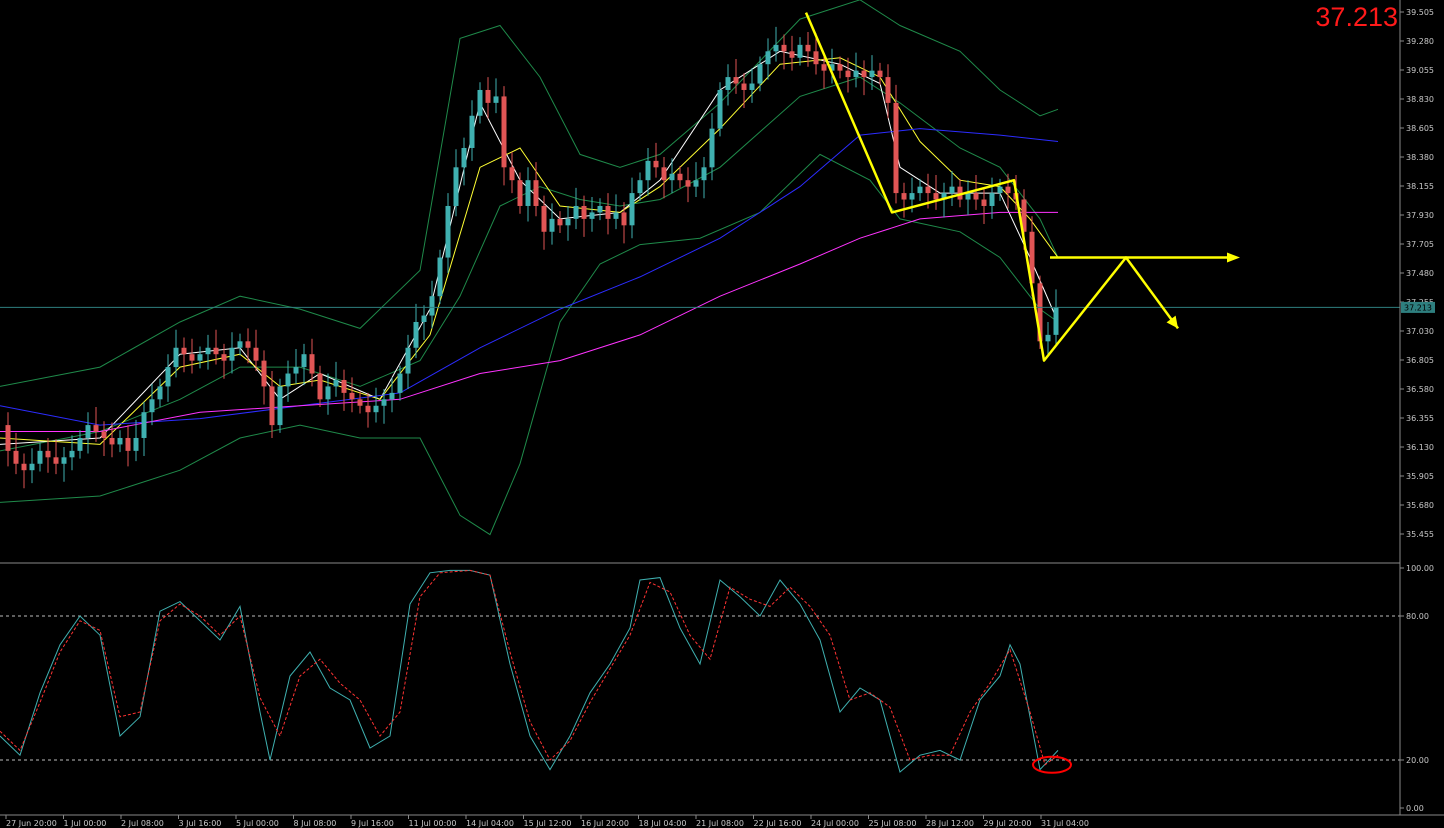  I want to click on stochastic-tick-label: 100.00, so click(1420, 568).